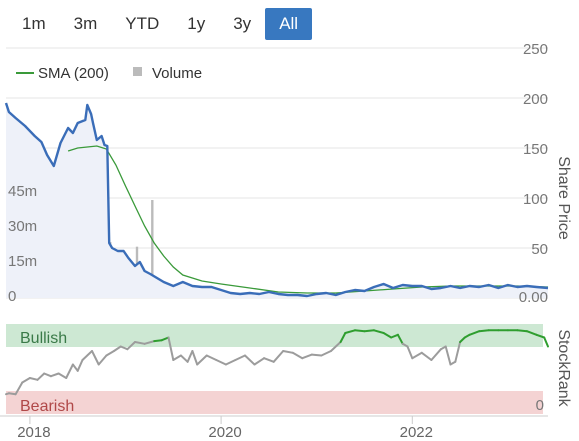 The image size is (579, 441). What do you see at coordinates (563, 198) in the screenshot?
I see `share-price-axis-label: Share Price` at bounding box center [563, 198].